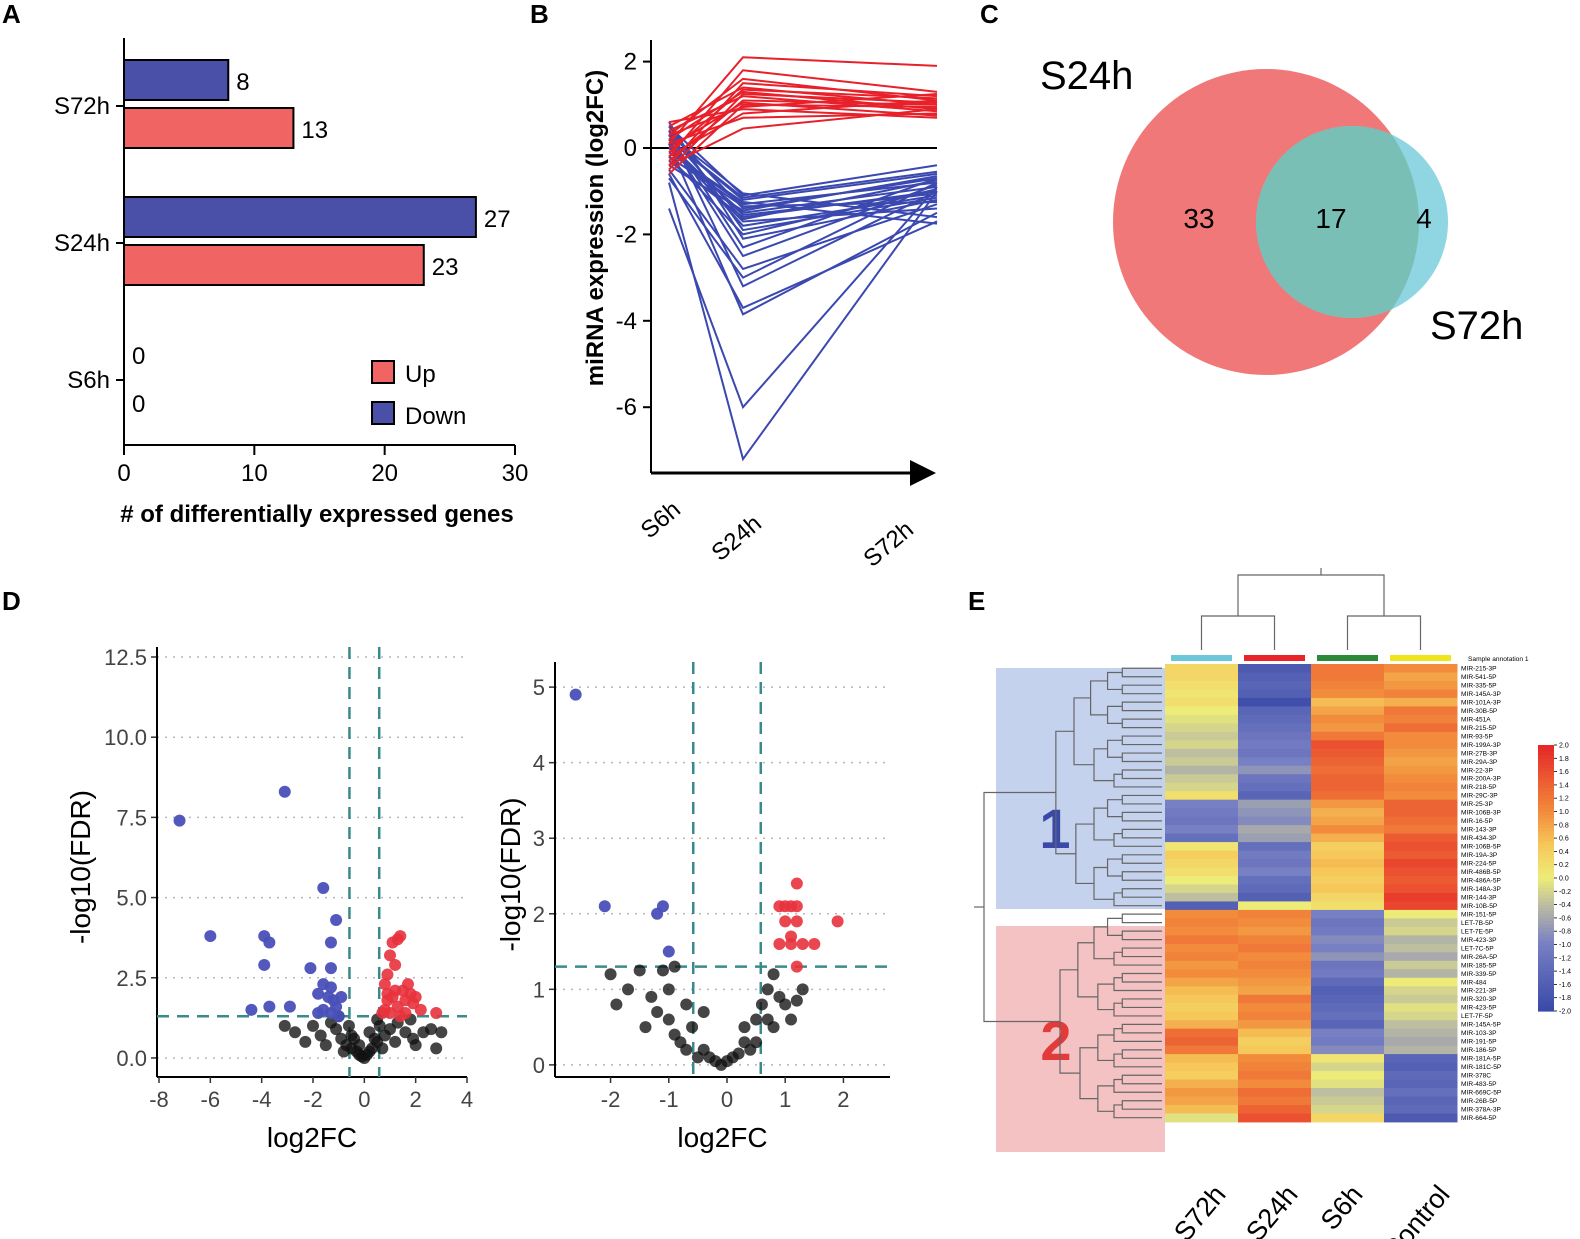  I want to click on bar-value-label: 13, so click(314, 130).